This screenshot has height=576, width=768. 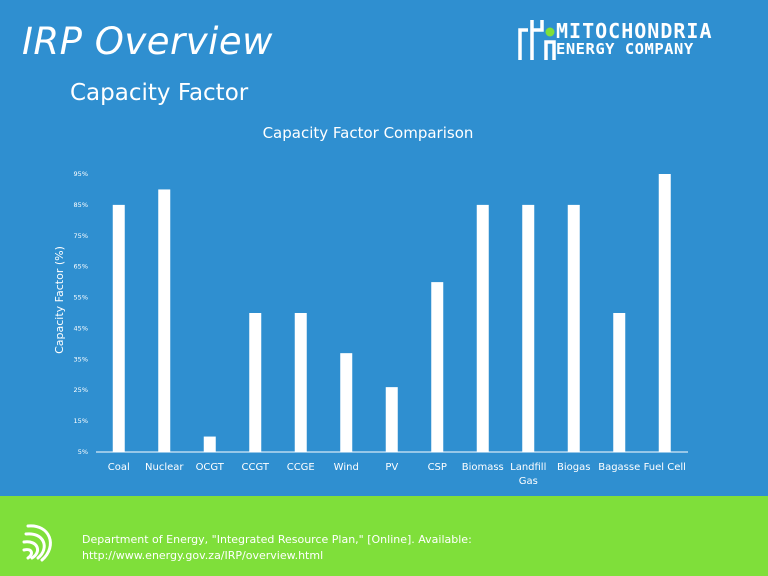 I want to click on slide-title: IRP Overview, so click(x=147, y=41).